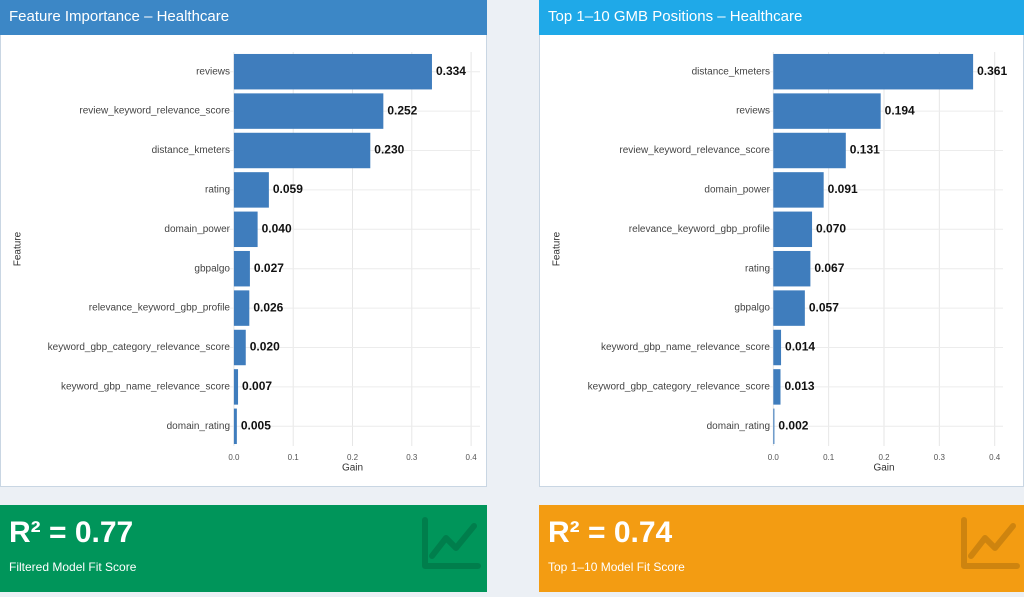 This screenshot has height=597, width=1024. I want to click on panel-title: Feature Importance – Healthcare, so click(119, 16).